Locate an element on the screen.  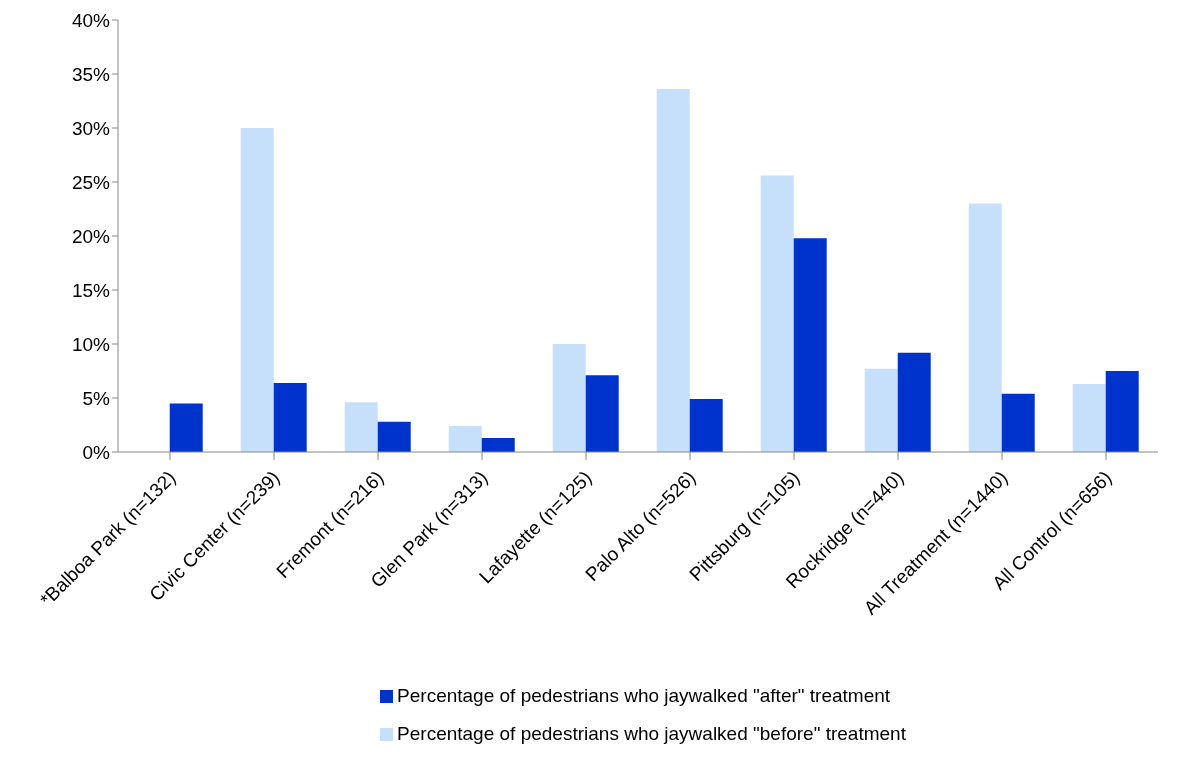
y-tick-label: 30% is located at coordinates (91, 128).